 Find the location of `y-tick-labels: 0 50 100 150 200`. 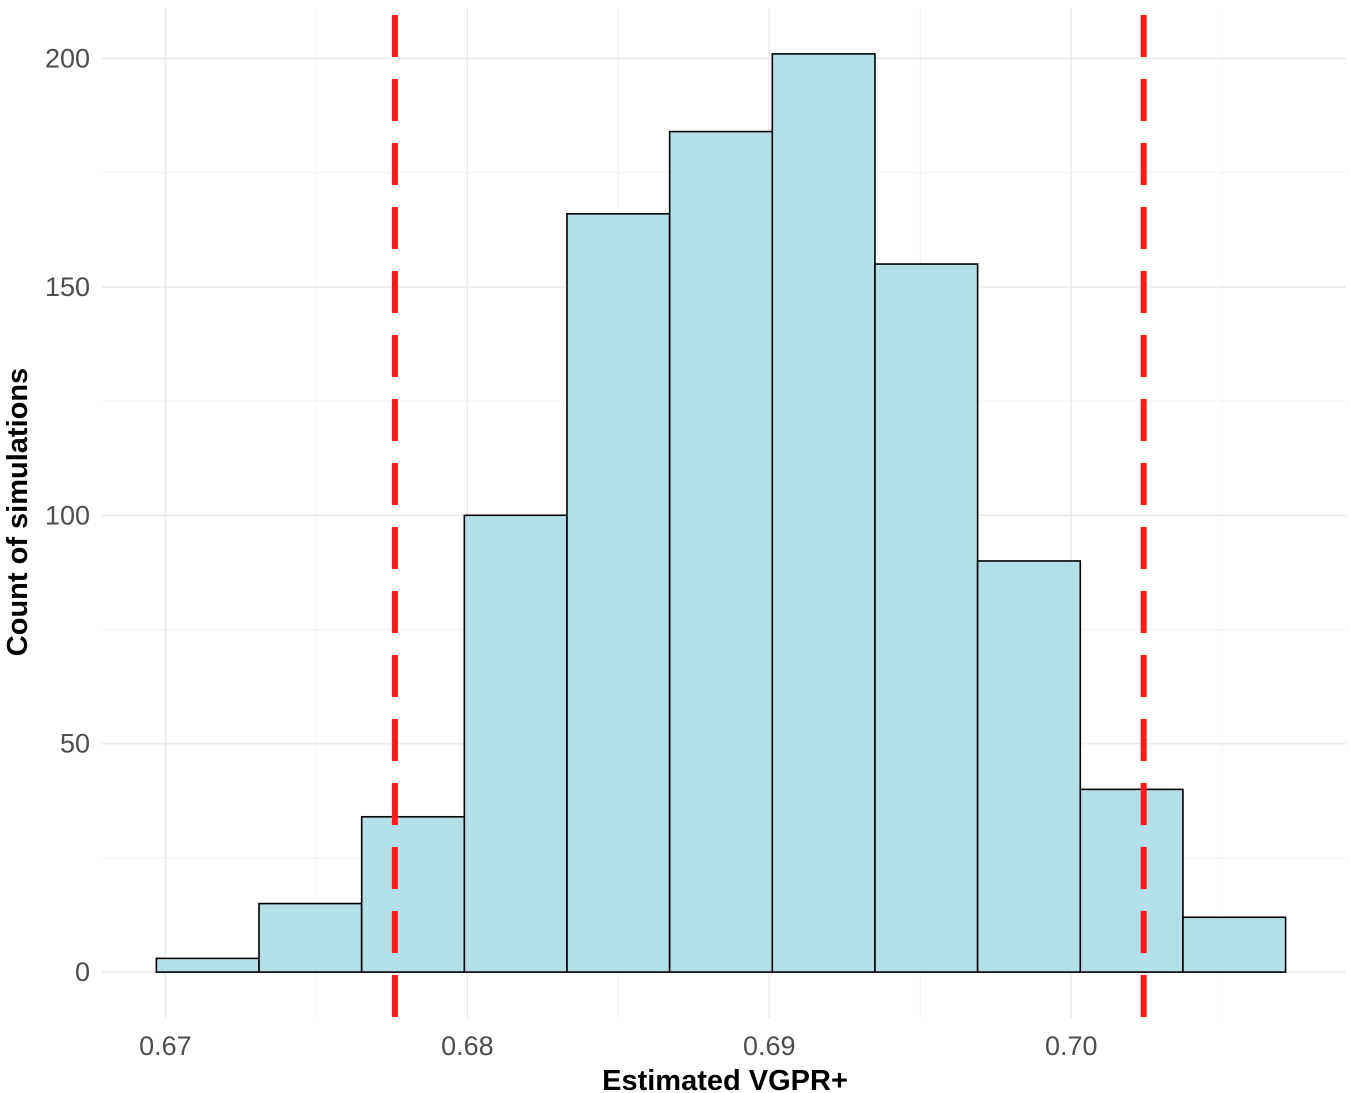

y-tick-labels: 0 50 100 150 200 is located at coordinates (67, 515).